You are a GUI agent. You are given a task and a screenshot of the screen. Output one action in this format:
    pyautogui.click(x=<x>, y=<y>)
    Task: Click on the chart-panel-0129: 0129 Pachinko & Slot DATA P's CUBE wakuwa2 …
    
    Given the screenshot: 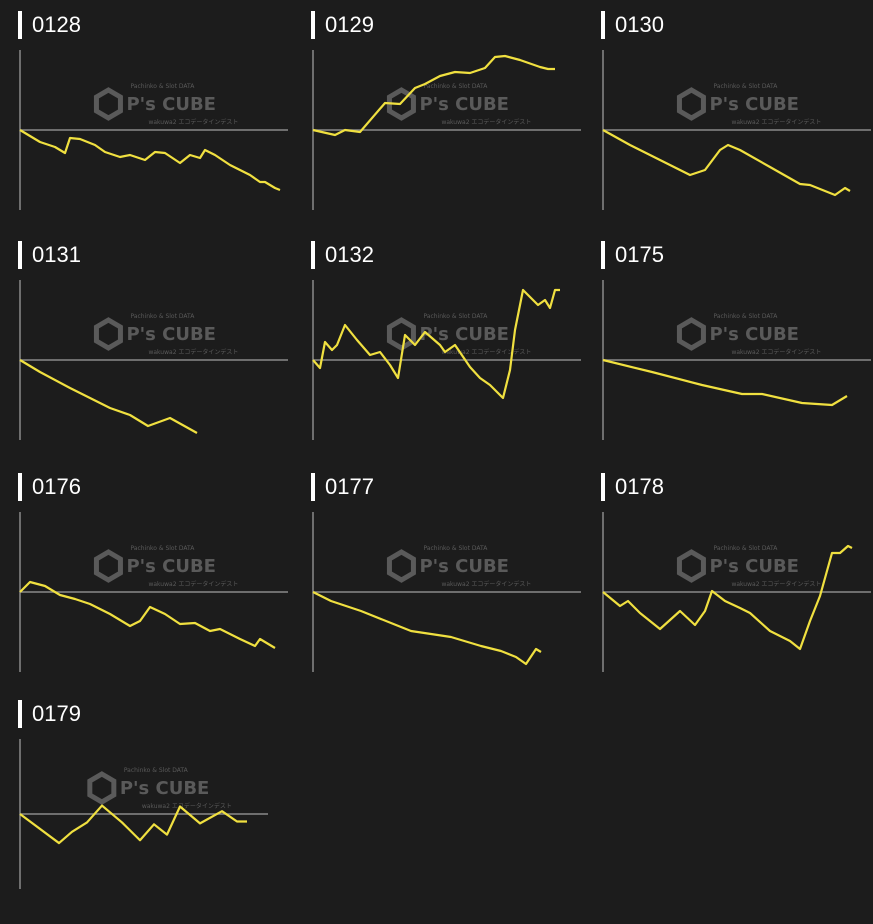 What is the action you would take?
    pyautogui.click(x=451, y=122)
    